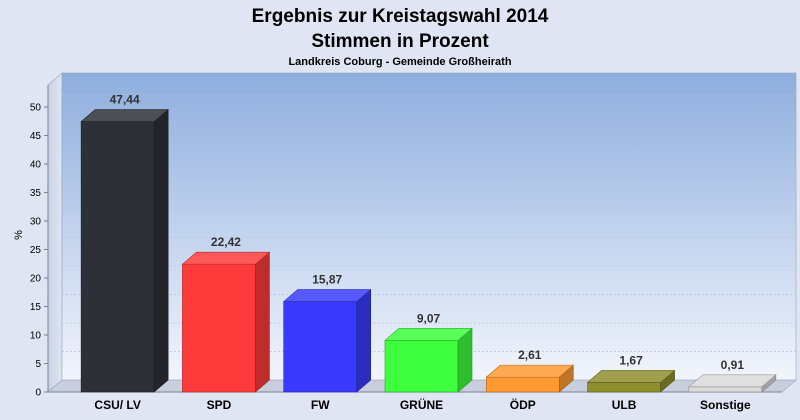  Describe the element at coordinates (38, 364) in the screenshot. I see `y-tick-label: 5` at that location.